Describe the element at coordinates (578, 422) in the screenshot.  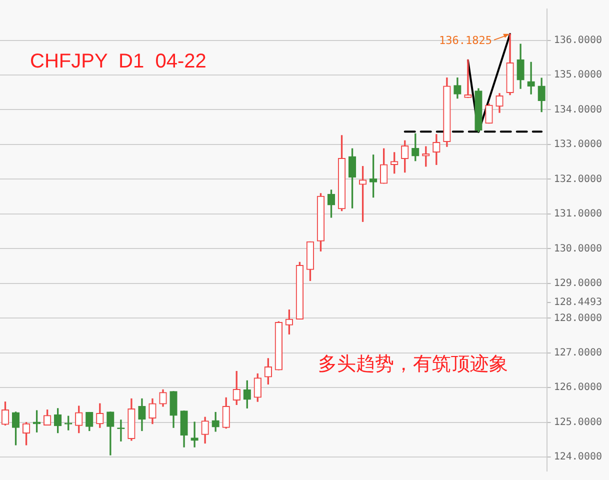
I see `y-tick-label: 125.0000` at that location.